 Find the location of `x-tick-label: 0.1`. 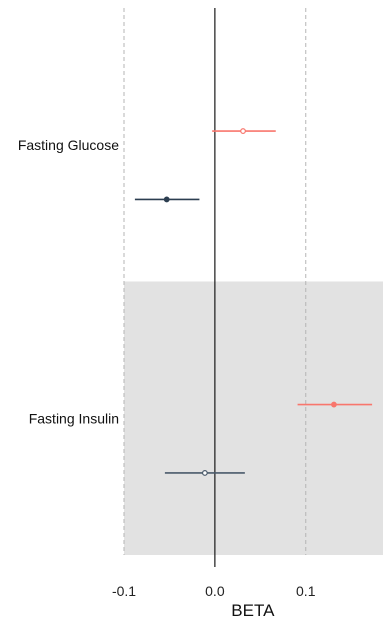

x-tick-label: 0.1 is located at coordinates (306, 591).